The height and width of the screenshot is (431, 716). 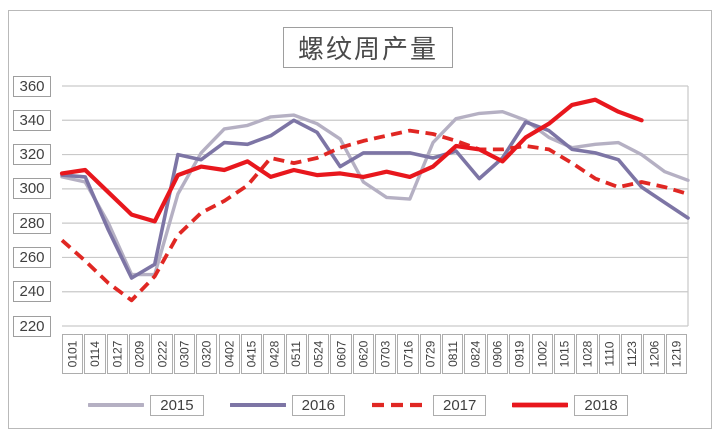 I want to click on x-axis-label-text: 1123, so click(x=631, y=354).